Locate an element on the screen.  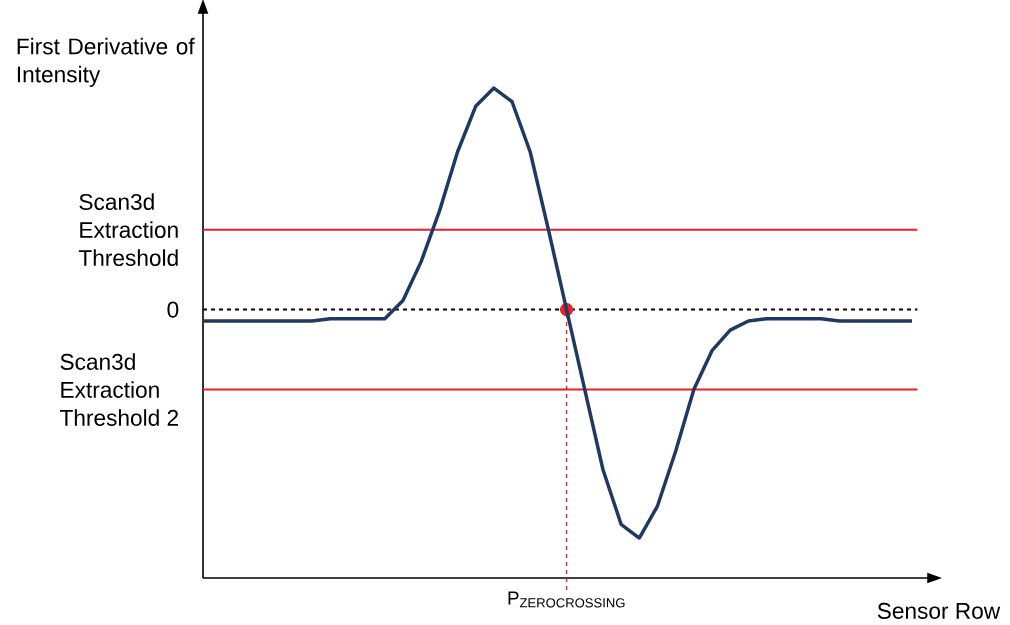
ref-line-label: Scan3d Extraction Threshold 2 is located at coordinates (118, 389).